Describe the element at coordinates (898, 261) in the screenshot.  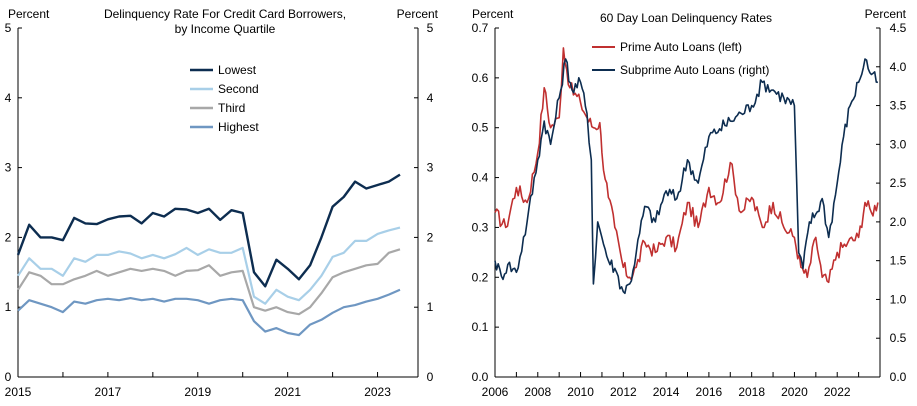
I see `right-chart-ytick-label-right: 1.5` at that location.